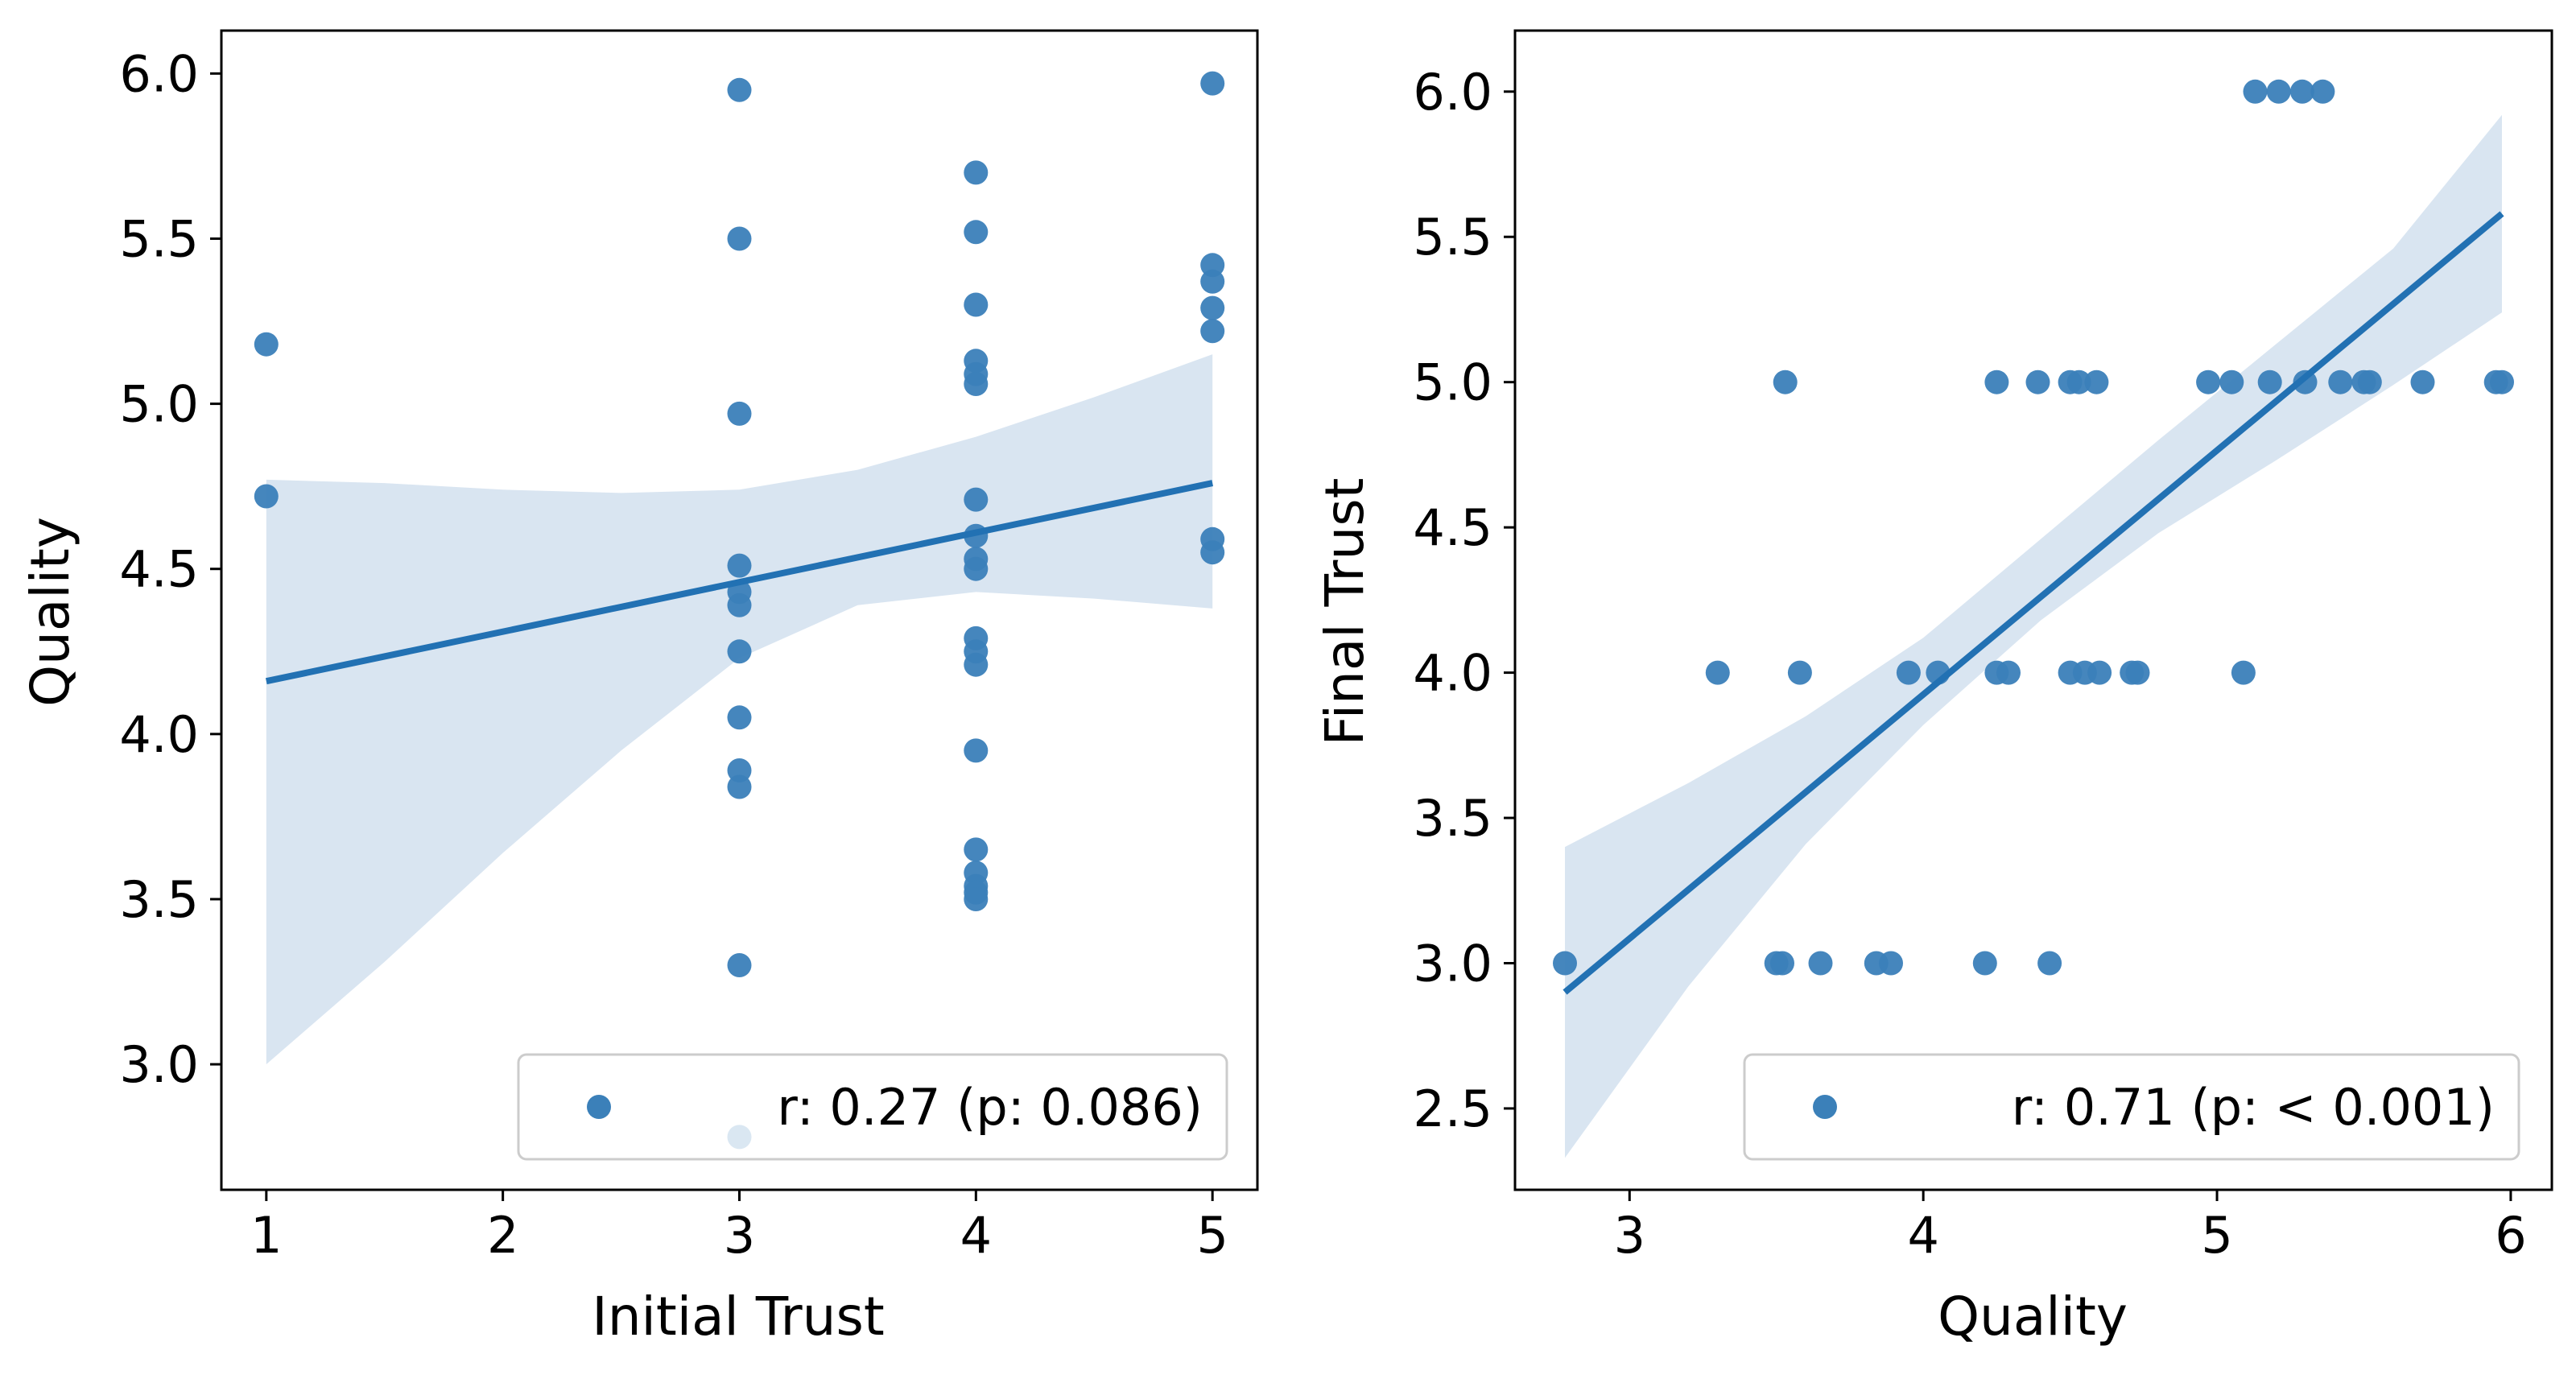  What do you see at coordinates (739, 1235) in the screenshot?
I see `left-x-tick-label-2: 3` at bounding box center [739, 1235].